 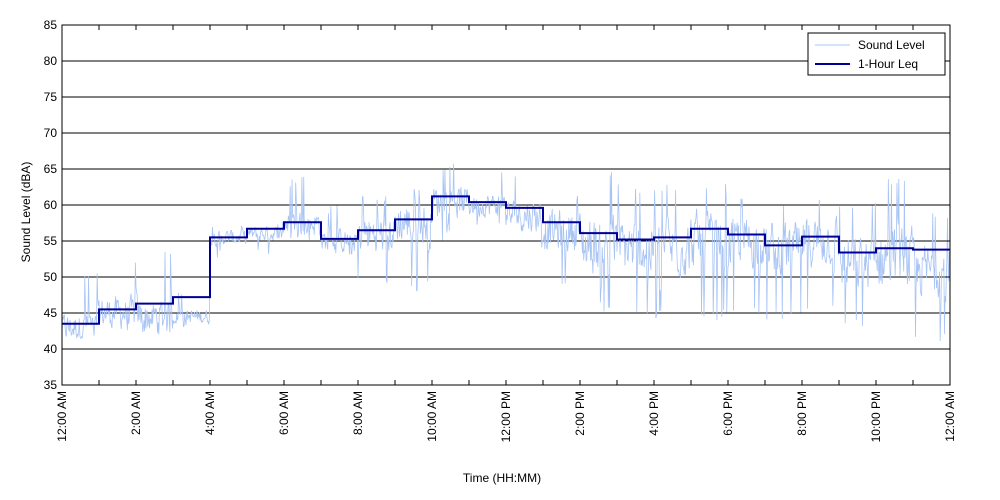 What do you see at coordinates (51, 313) in the screenshot?
I see `y-tick-label: 45` at bounding box center [51, 313].